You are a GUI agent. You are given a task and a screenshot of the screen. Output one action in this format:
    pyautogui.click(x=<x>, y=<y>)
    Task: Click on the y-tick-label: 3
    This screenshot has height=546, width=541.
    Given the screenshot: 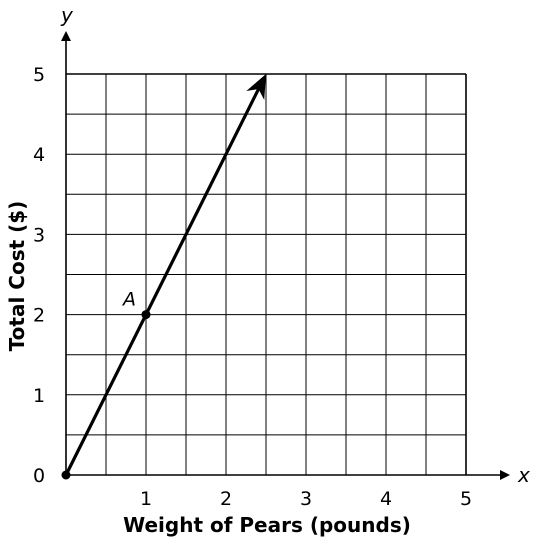 What is the action you would take?
    pyautogui.click(x=39, y=235)
    